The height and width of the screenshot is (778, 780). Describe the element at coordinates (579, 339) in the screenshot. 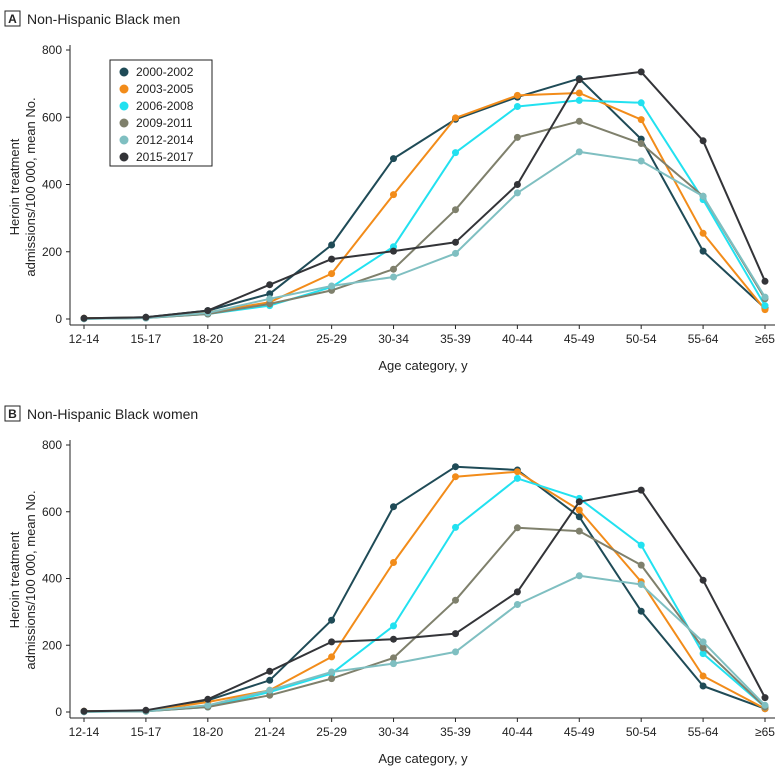

I see `panel-a-x-tick-label: 45-49` at that location.